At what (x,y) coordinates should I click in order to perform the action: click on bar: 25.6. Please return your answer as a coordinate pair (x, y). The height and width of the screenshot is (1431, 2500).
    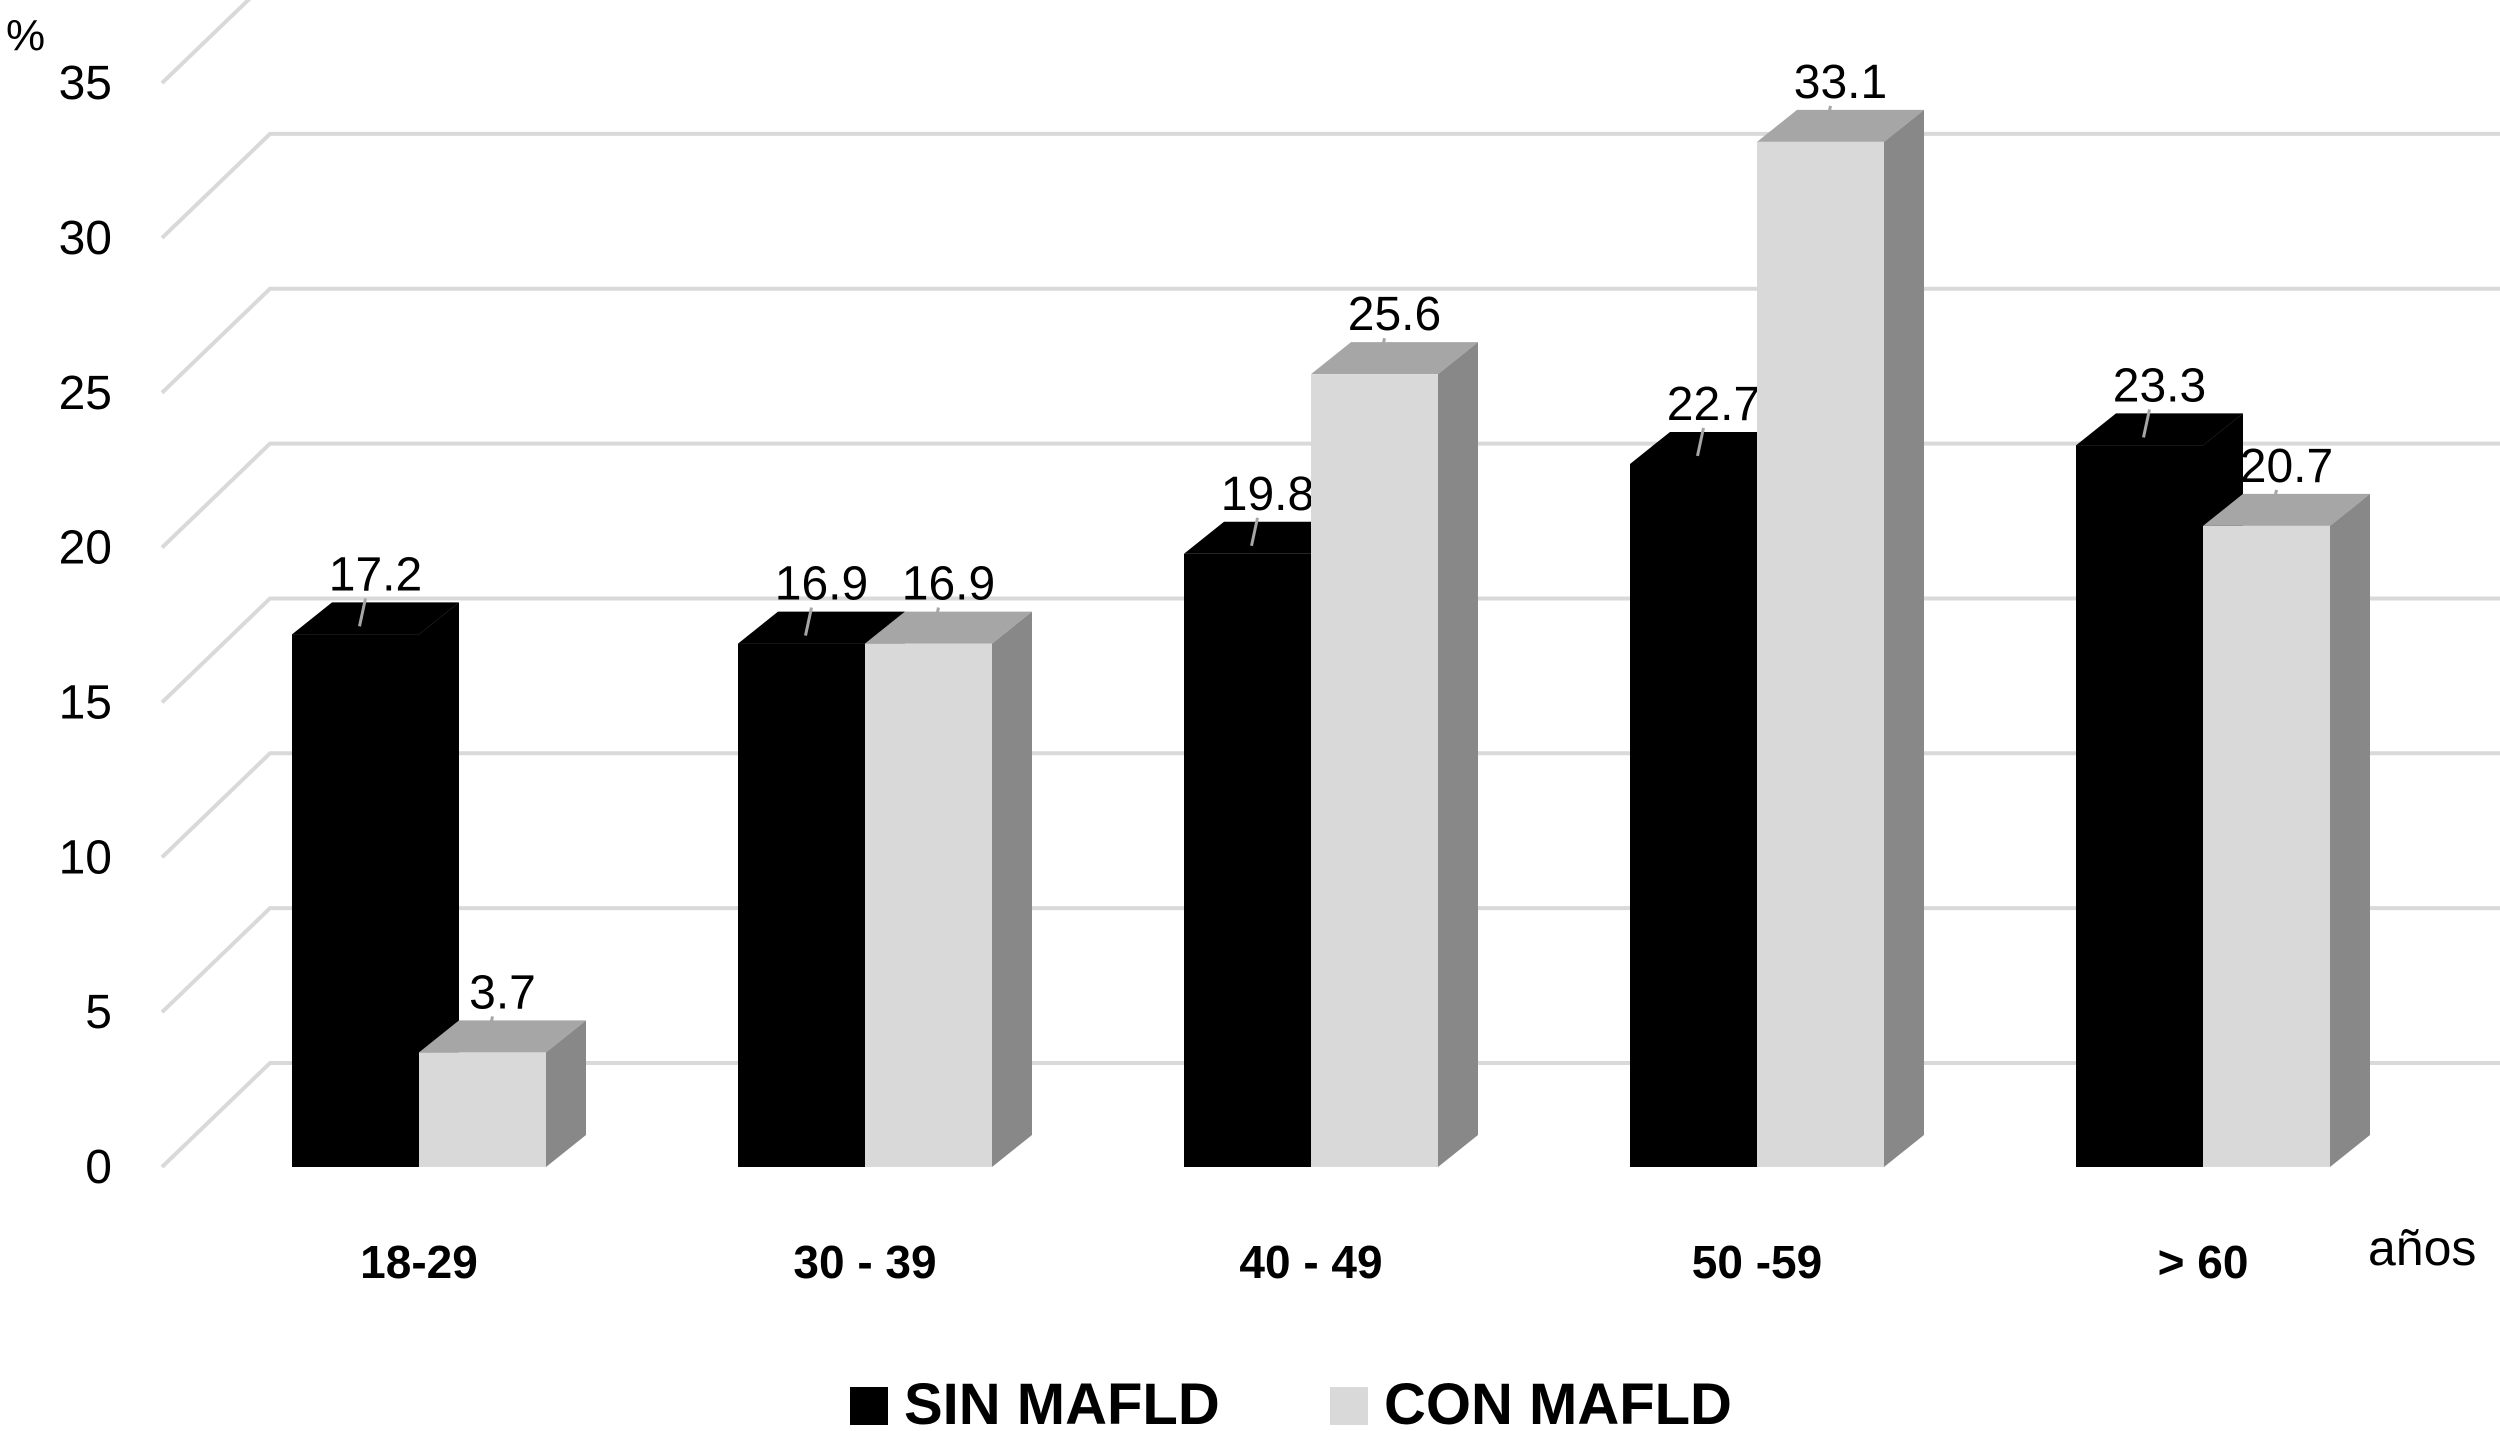
    Looking at the image, I should click on (1394, 728).